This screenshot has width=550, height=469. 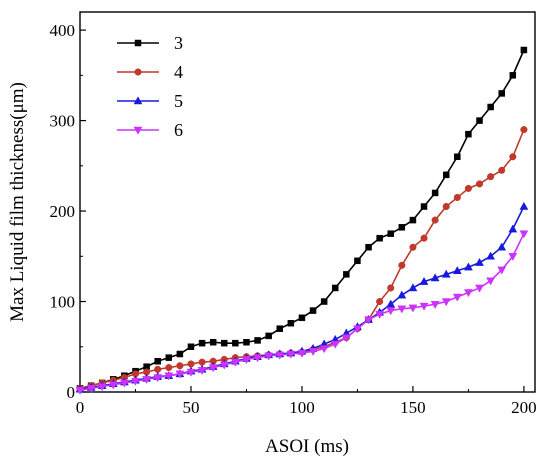 What do you see at coordinates (150, 130) in the screenshot?
I see `legend-item-6: 6` at bounding box center [150, 130].